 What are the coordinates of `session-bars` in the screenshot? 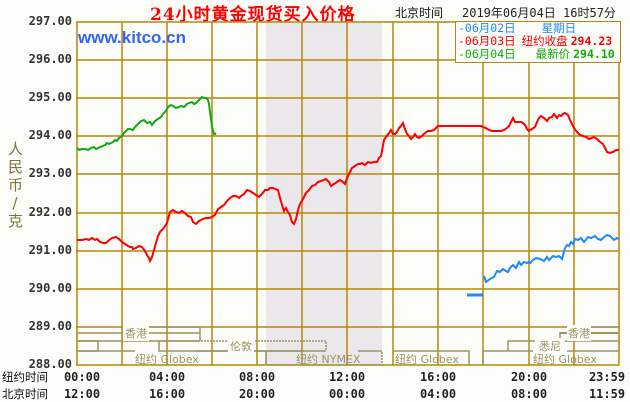 It's located at (348, 346).